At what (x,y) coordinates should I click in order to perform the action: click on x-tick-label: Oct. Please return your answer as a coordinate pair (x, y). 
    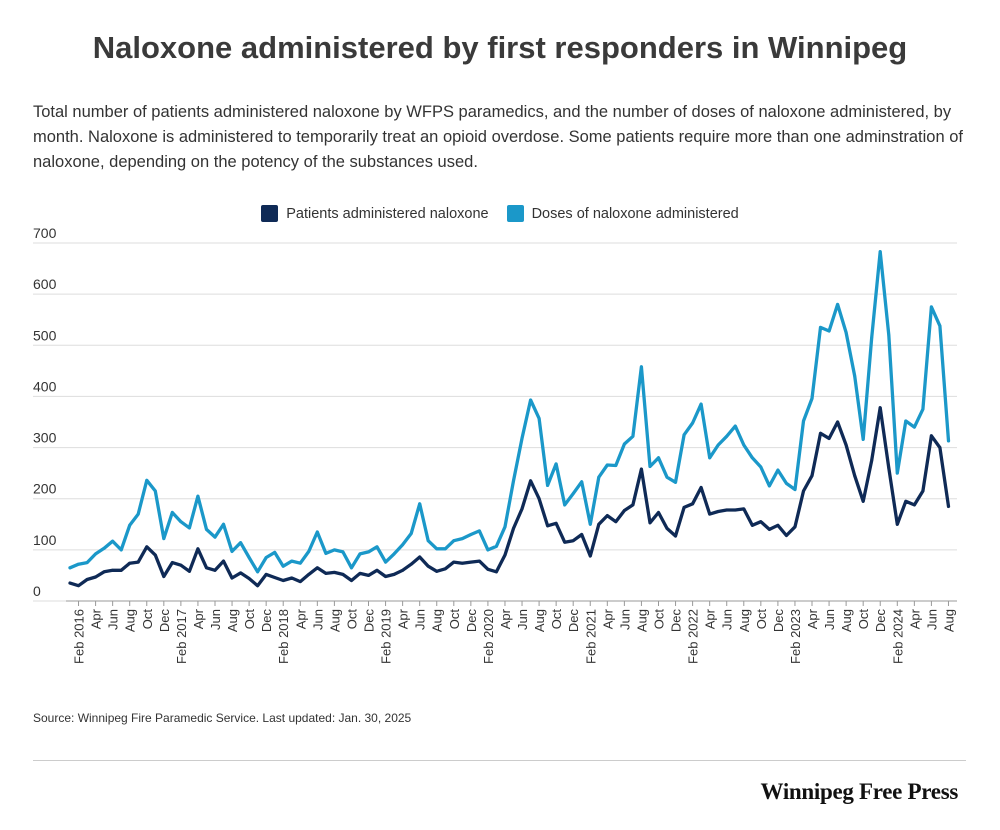
    Looking at the image, I should click on (658, 619).